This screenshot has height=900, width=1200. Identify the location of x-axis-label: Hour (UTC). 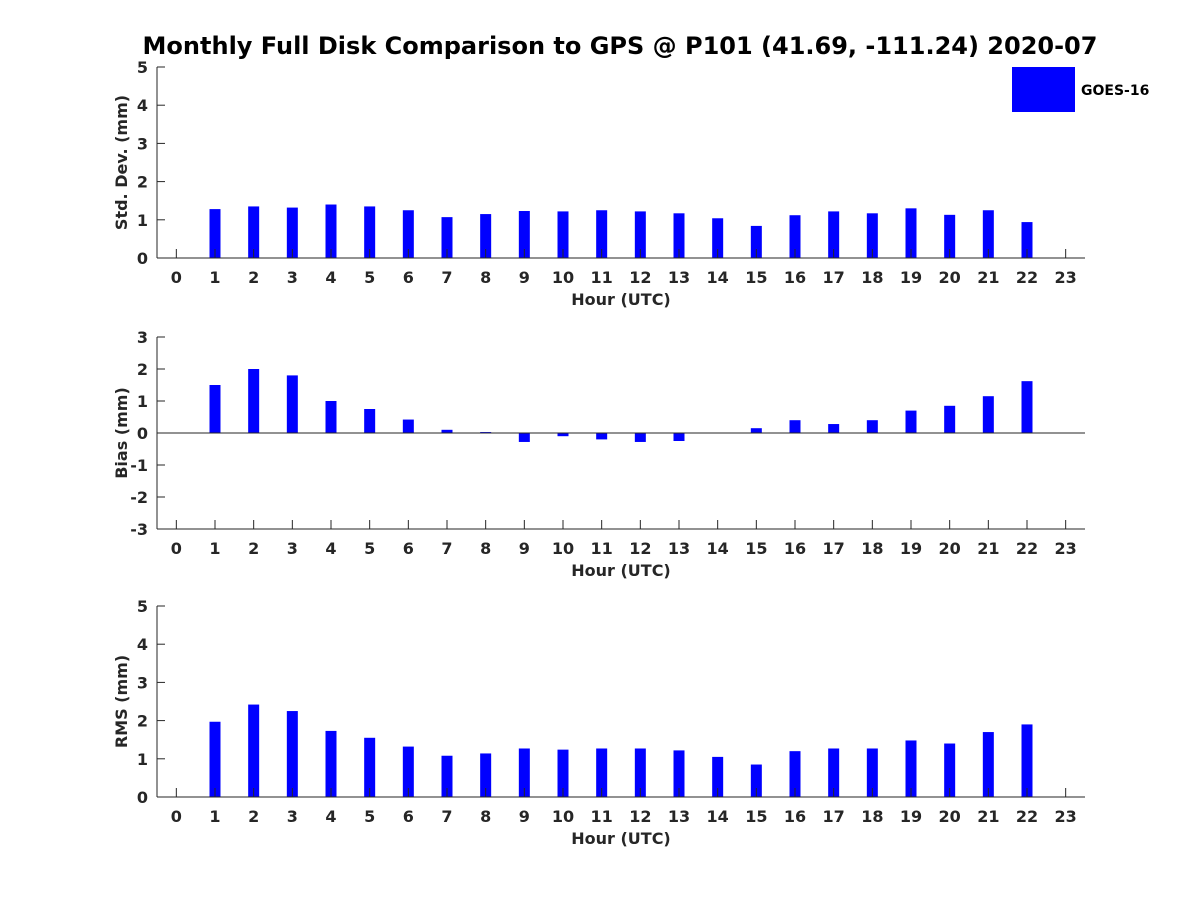
(621, 299).